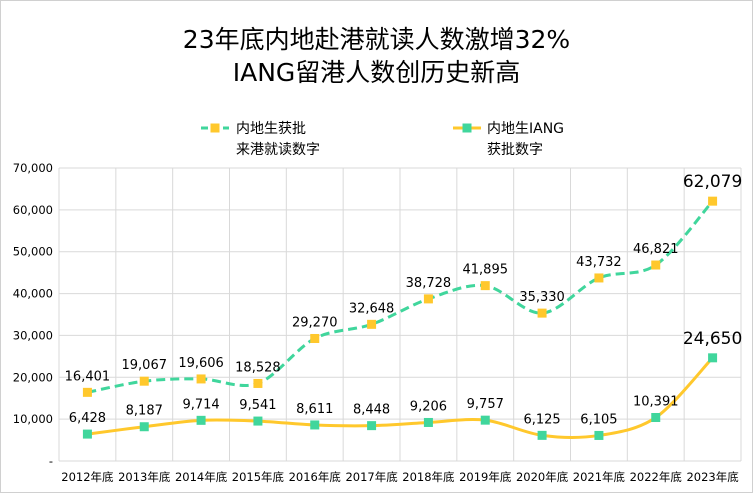 This screenshot has height=493, width=753. Describe the element at coordinates (712, 339) in the screenshot. I see `data-label: 24,650` at that location.